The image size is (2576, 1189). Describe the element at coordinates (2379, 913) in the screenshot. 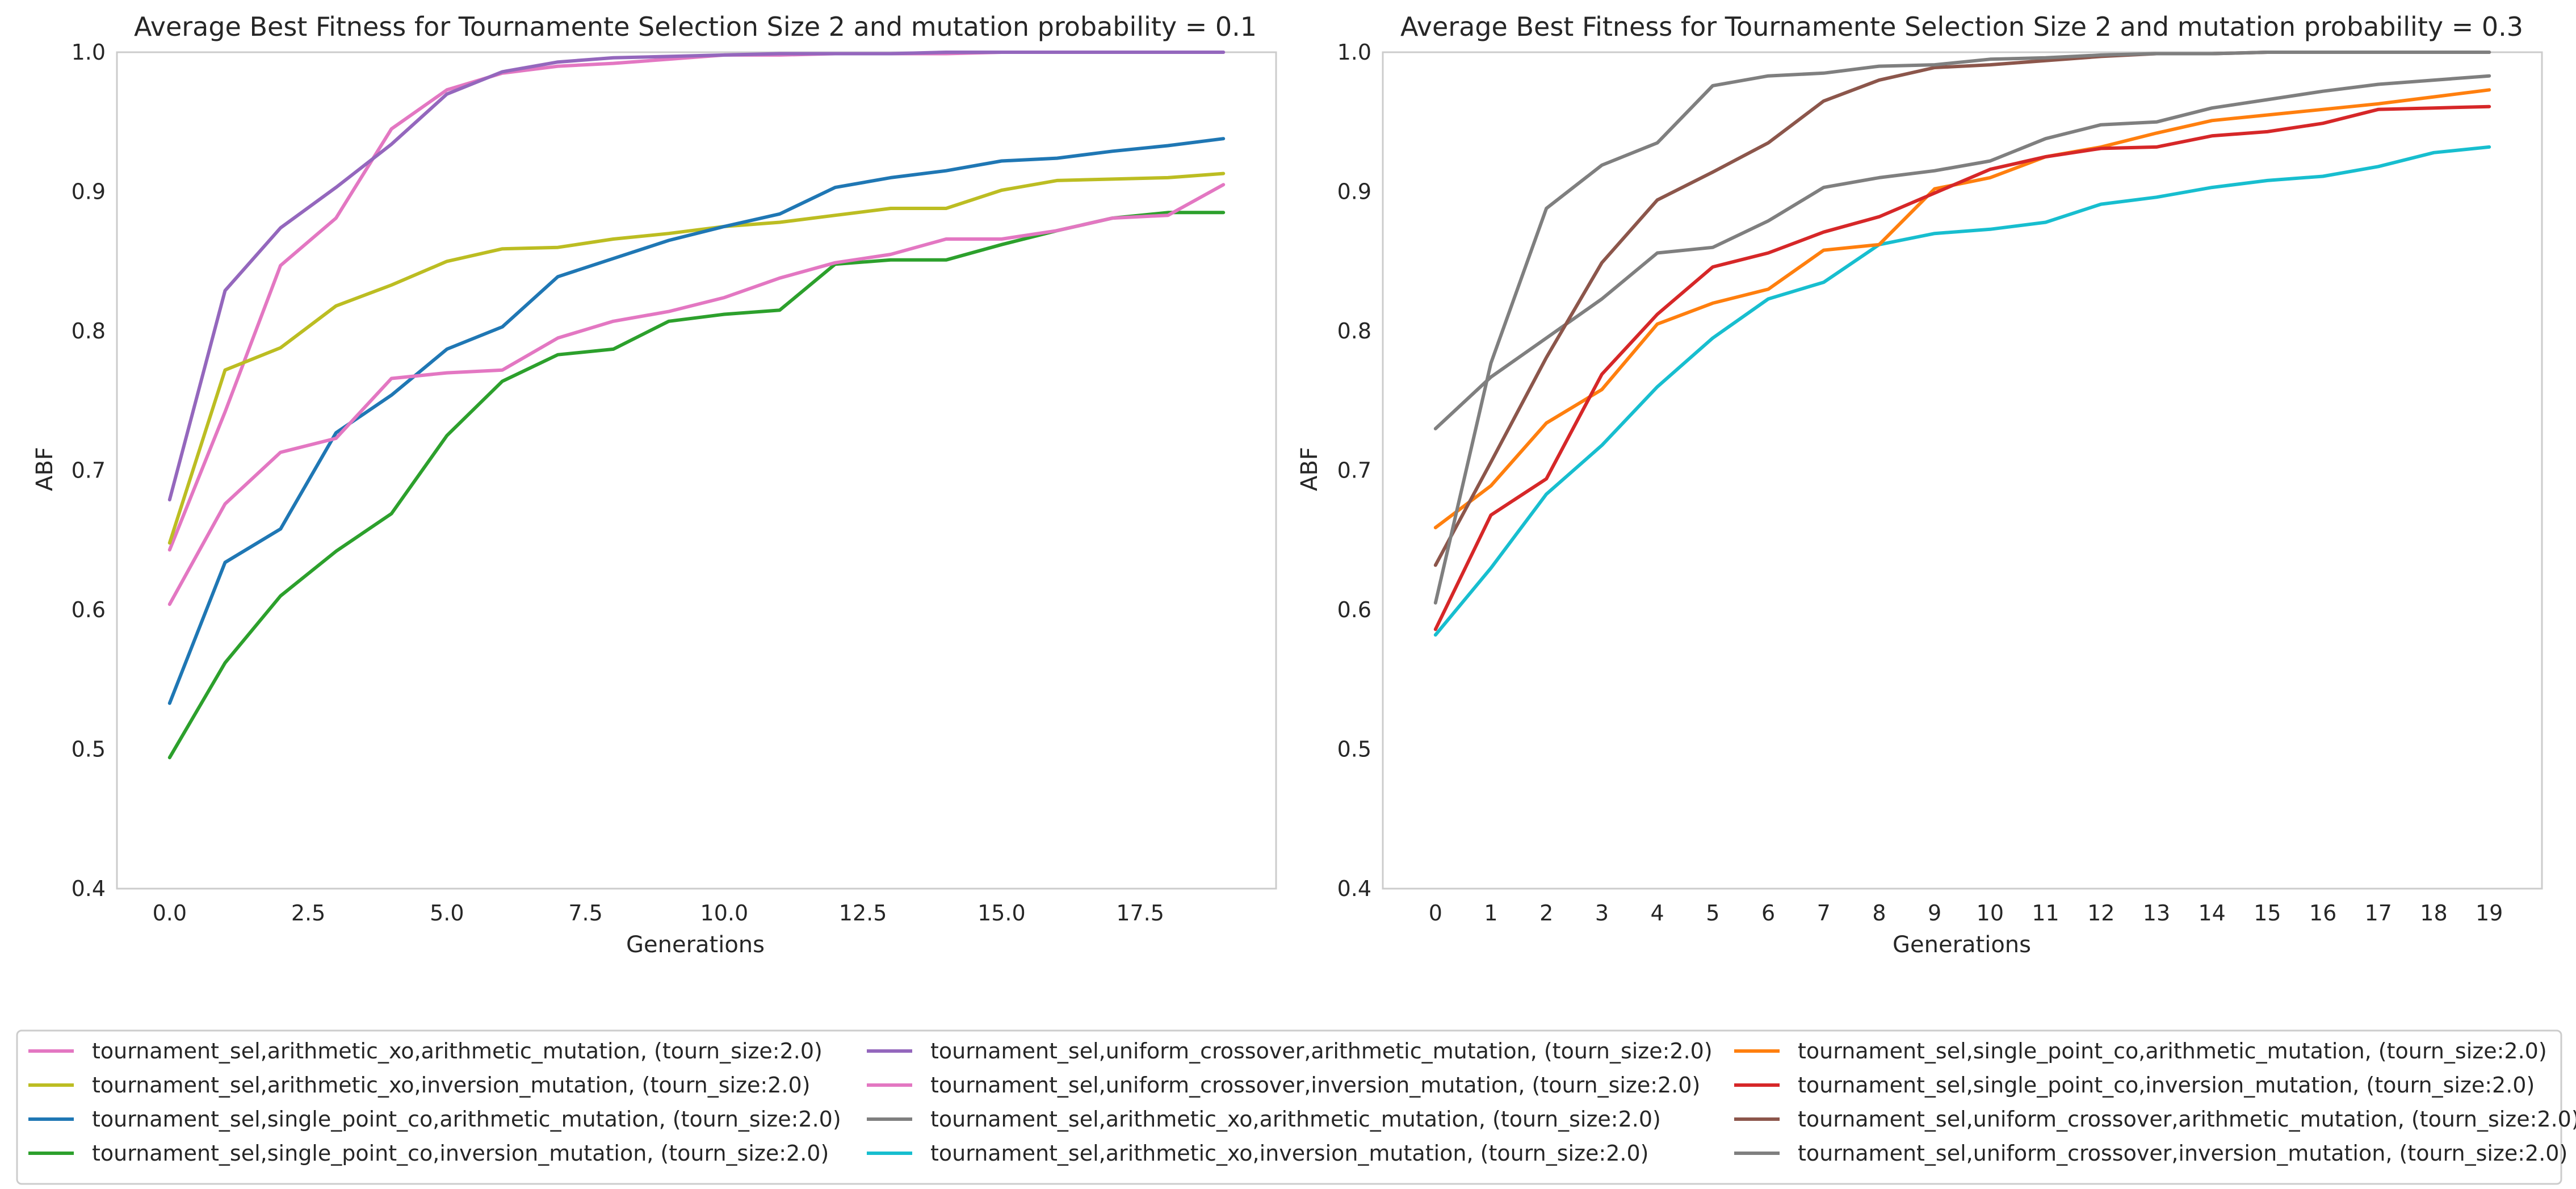

I see `right-chart-xtick-label: 17` at that location.